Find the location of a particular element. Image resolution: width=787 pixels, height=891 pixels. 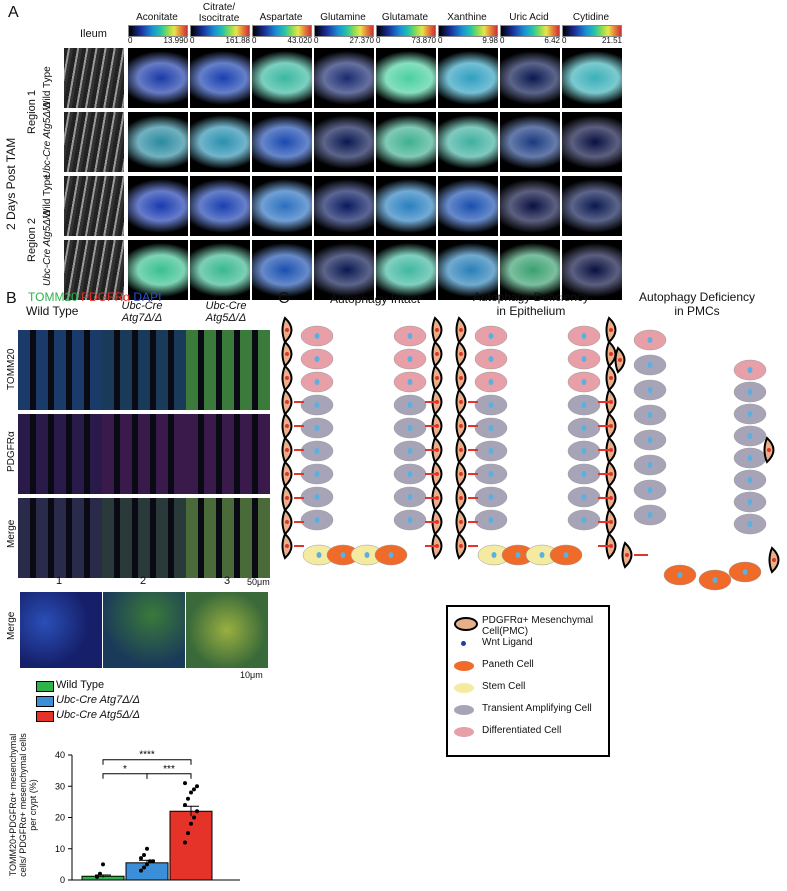

ileum-column-title: Ileum is located at coordinates (93, 34).